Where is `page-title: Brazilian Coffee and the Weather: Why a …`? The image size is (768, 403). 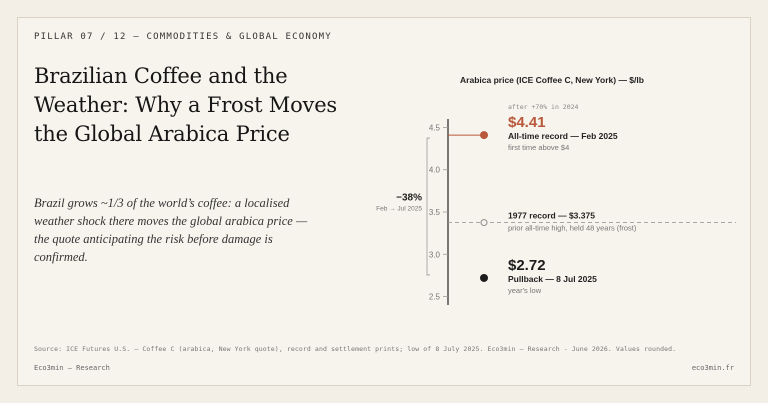 page-title: Brazilian Coffee and the Weather: Why a … is located at coordinates (186, 105).